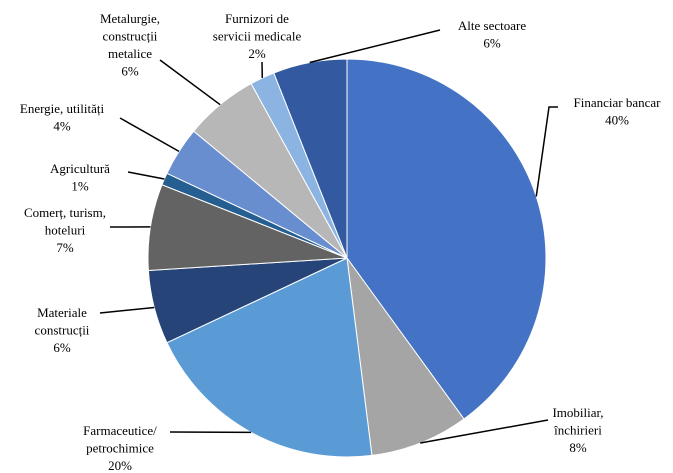  Describe the element at coordinates (62, 312) in the screenshot. I see `label-line: Materiale` at that location.